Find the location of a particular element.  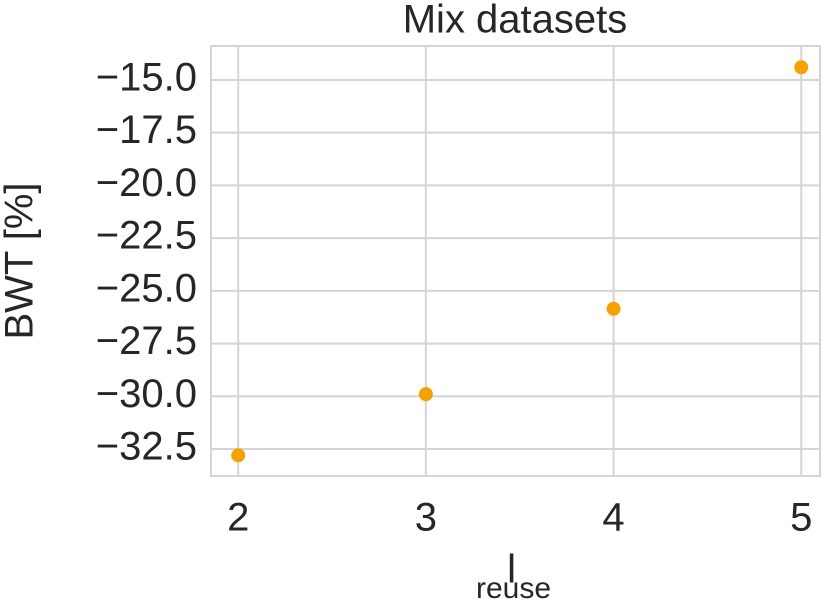

y-tick-label: −17.5 is located at coordinates (146, 130).